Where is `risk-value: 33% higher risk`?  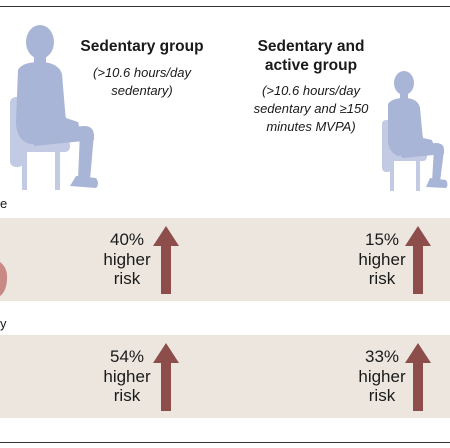
risk-value: 33% higher risk is located at coordinates (382, 376).